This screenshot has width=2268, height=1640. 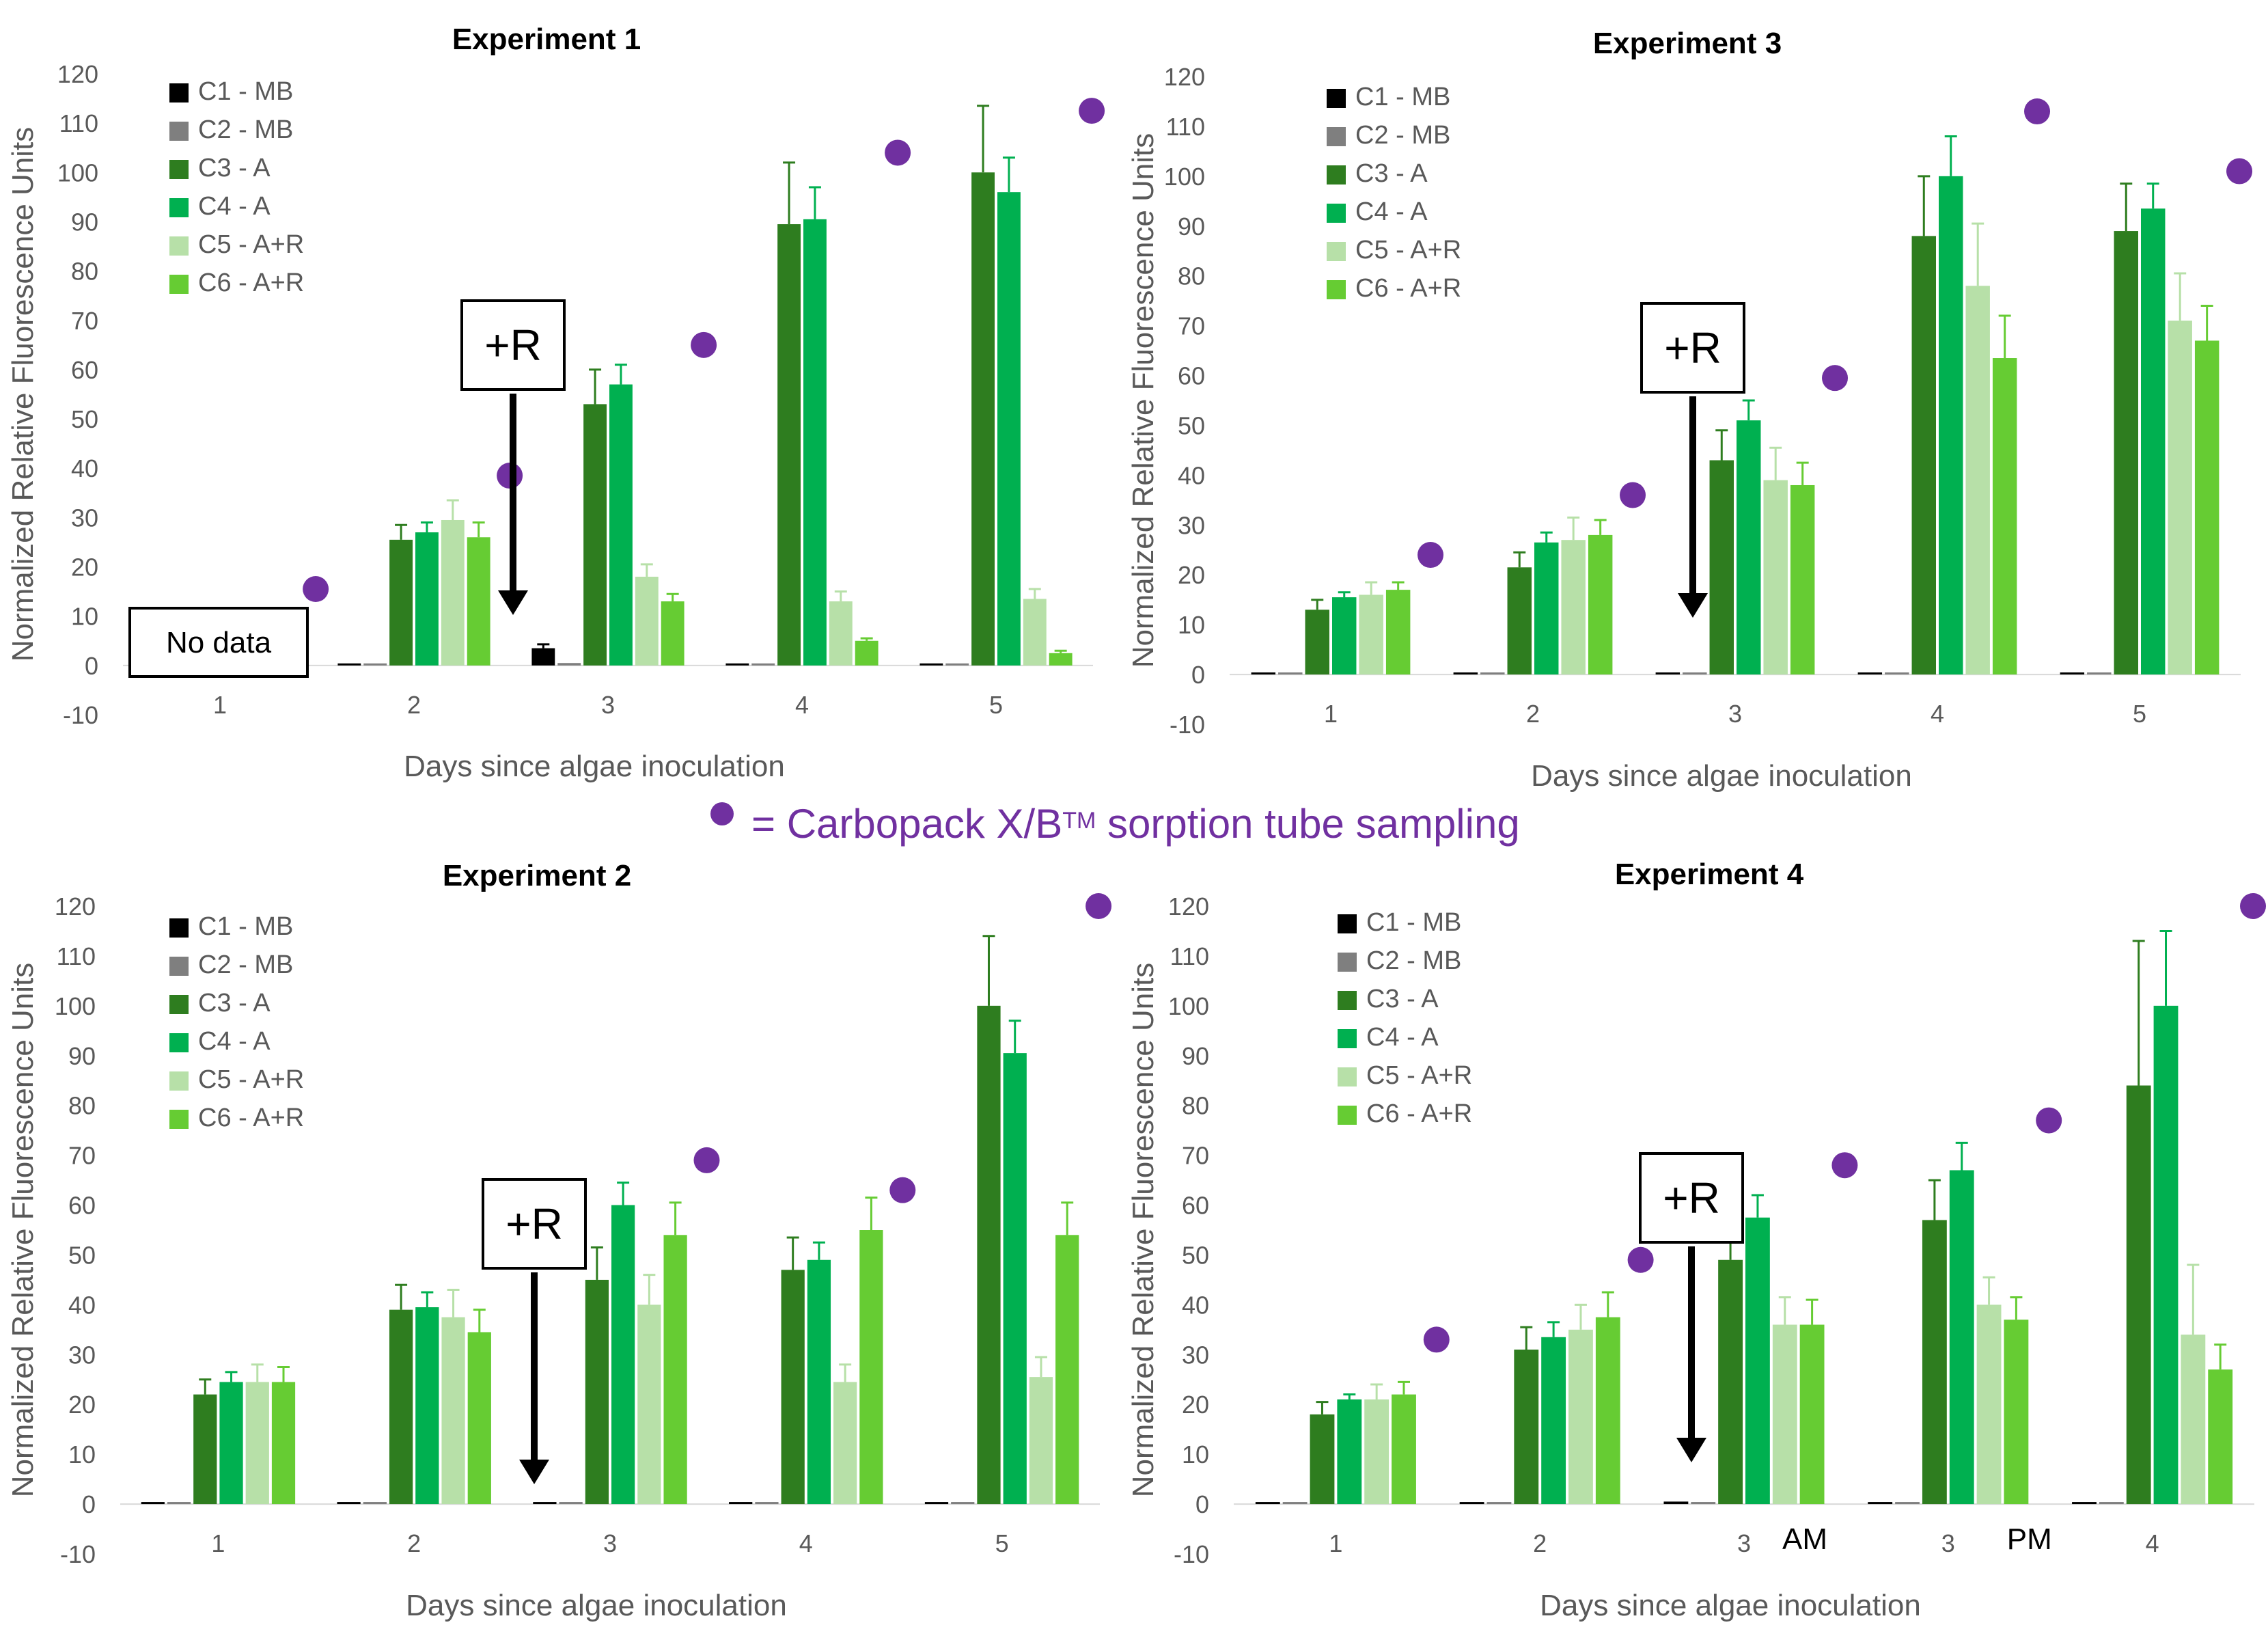 What do you see at coordinates (77, 173) in the screenshot?
I see `experiment-1-ytick: 100` at bounding box center [77, 173].